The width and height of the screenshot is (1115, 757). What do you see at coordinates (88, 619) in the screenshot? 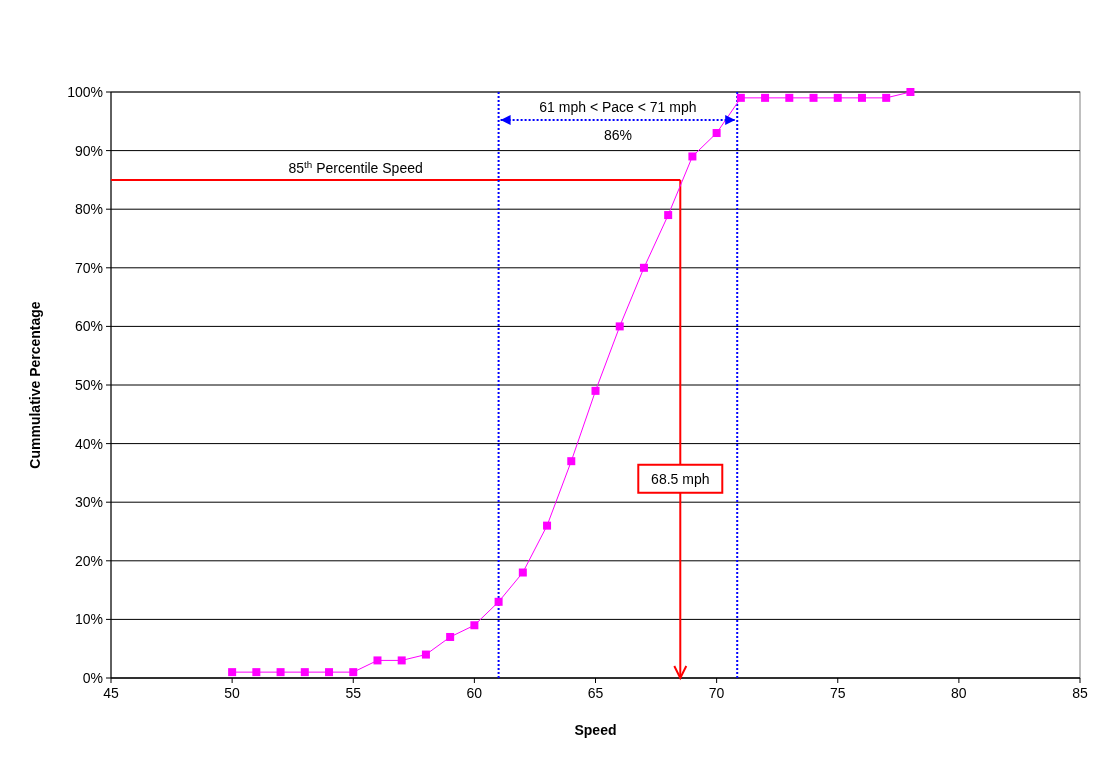
I see `y-tick-label: 10%` at bounding box center [88, 619].